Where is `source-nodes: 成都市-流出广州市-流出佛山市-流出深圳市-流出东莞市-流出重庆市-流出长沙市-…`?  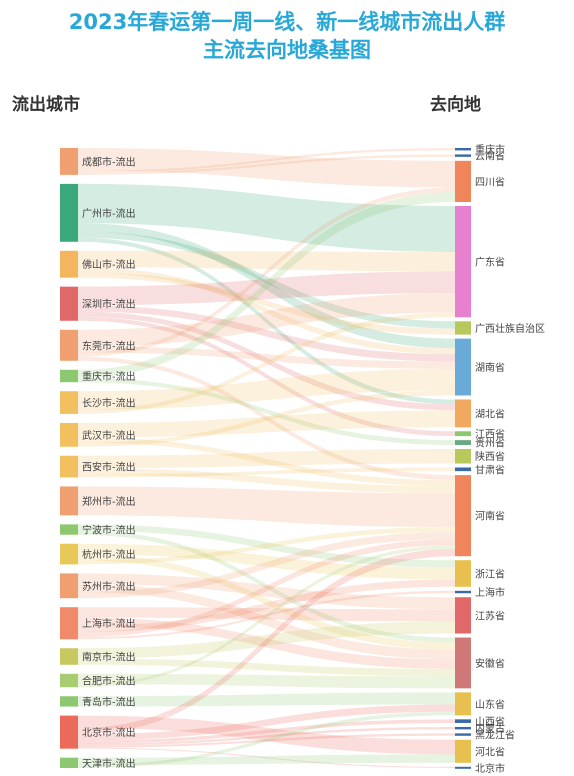 source-nodes: 成都市-流出广州市-流出佛山市-流出深圳市-流出东莞市-流出重庆市-流出长沙市-… is located at coordinates (98, 459).